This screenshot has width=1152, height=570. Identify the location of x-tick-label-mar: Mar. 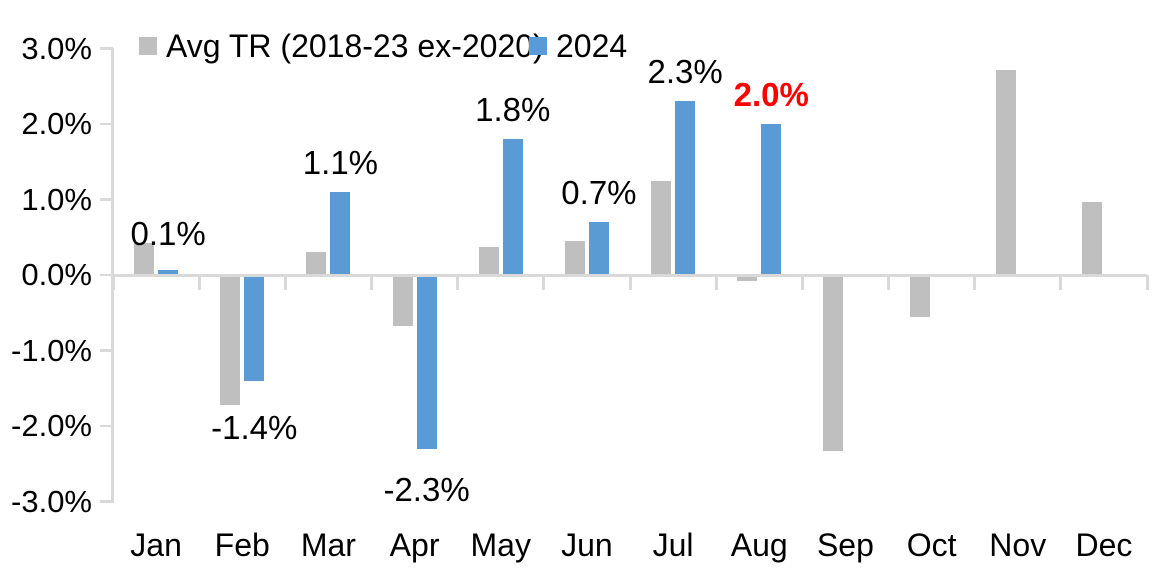
(328, 545).